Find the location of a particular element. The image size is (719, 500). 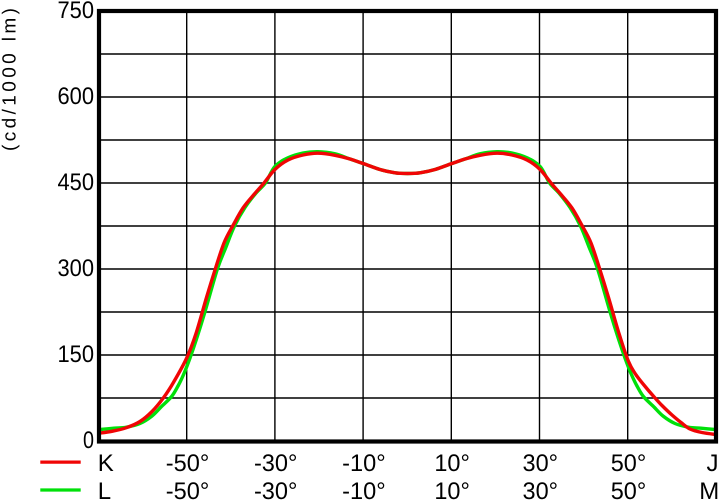

svg-text: K is located at coordinates (106, 463).